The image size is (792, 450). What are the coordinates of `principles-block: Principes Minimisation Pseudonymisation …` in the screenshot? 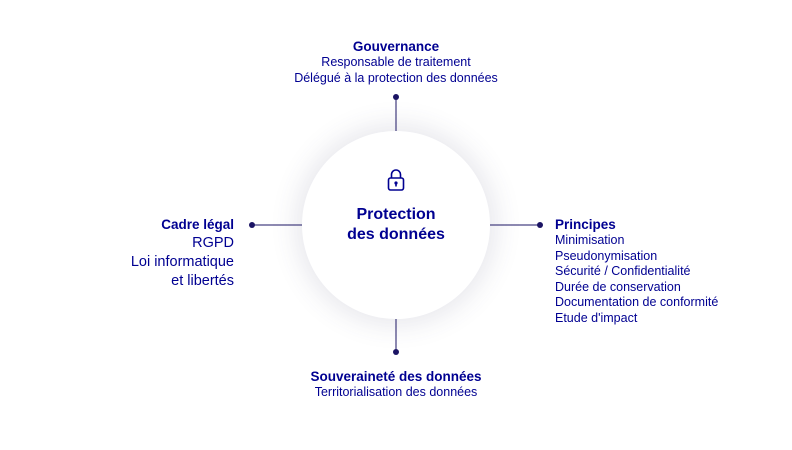 It's located at (670, 271).